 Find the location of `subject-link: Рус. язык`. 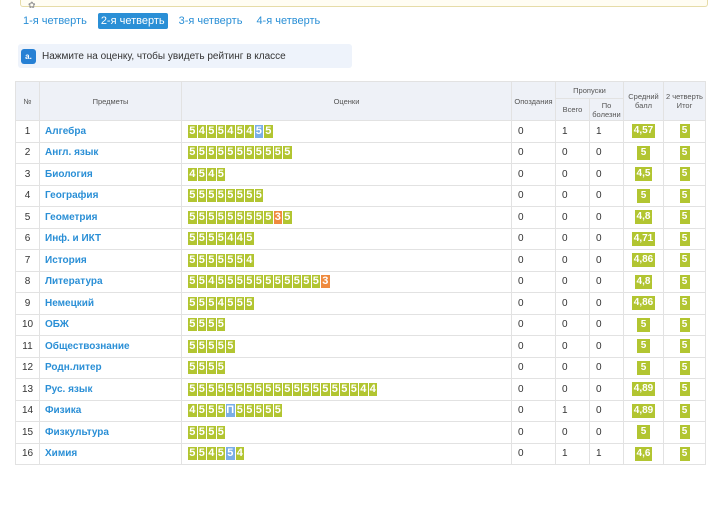

subject-link: Рус. язык is located at coordinates (110, 389).